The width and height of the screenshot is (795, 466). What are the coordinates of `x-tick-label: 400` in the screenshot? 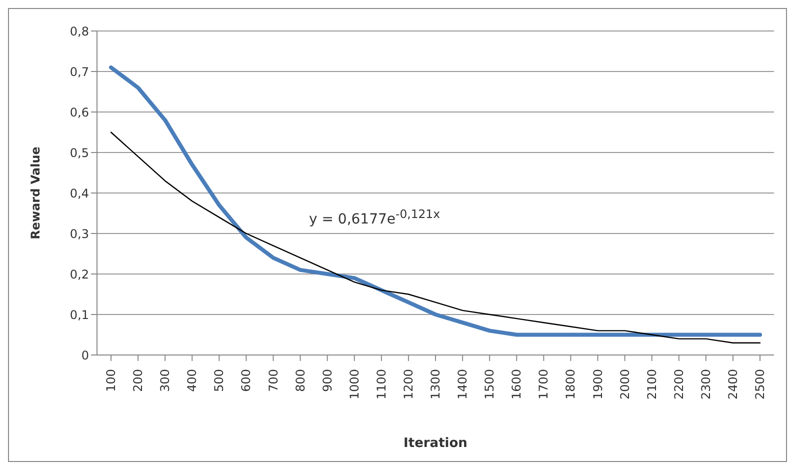 It's located at (192, 380).